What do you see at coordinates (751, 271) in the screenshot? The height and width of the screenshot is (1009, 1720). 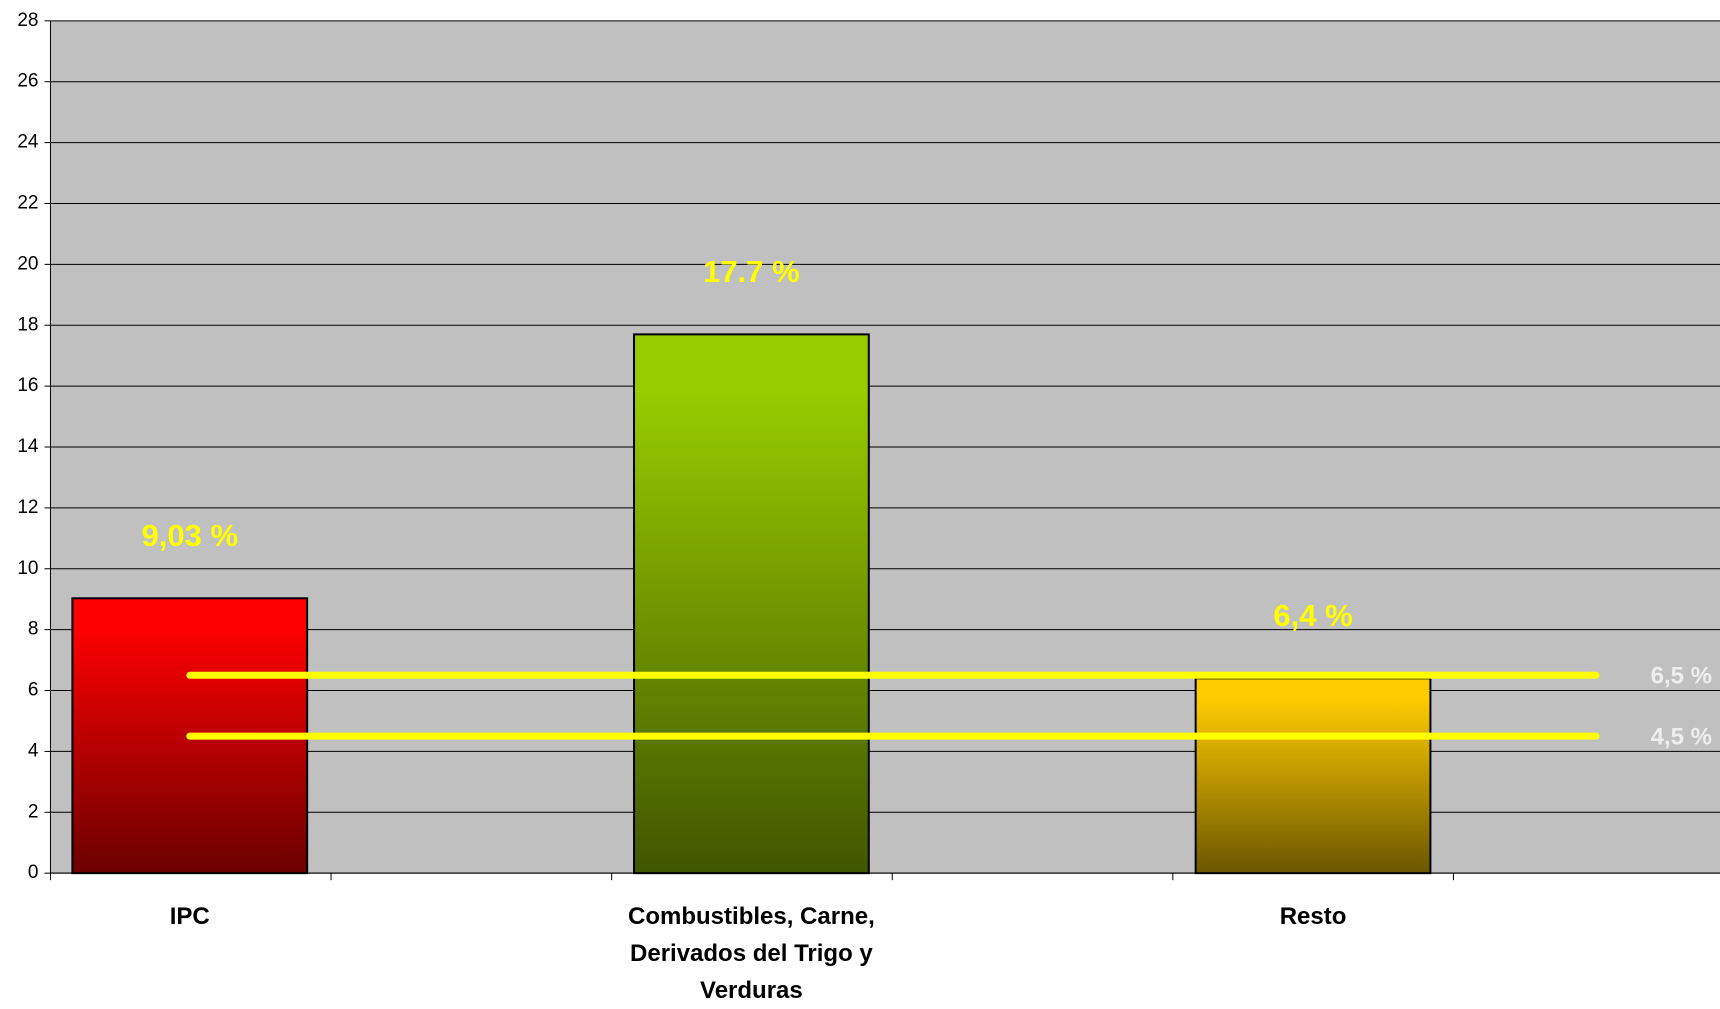 I see `value-label: 17.7 %` at bounding box center [751, 271].